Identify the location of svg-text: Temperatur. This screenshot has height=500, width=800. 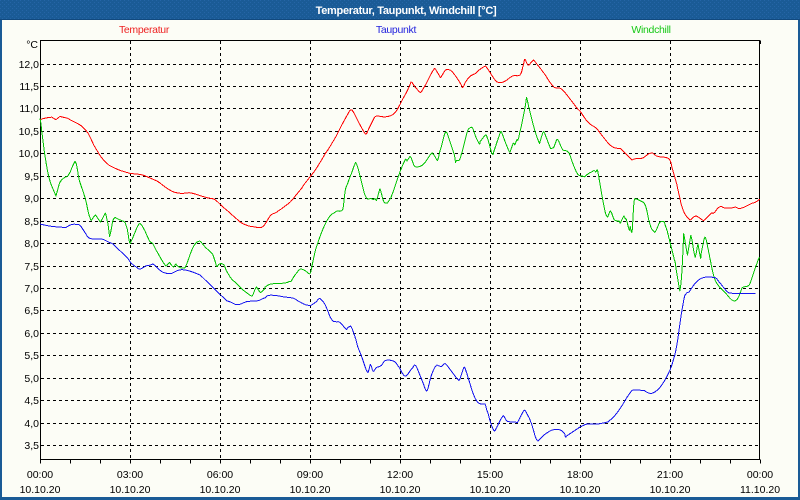
(144, 30).